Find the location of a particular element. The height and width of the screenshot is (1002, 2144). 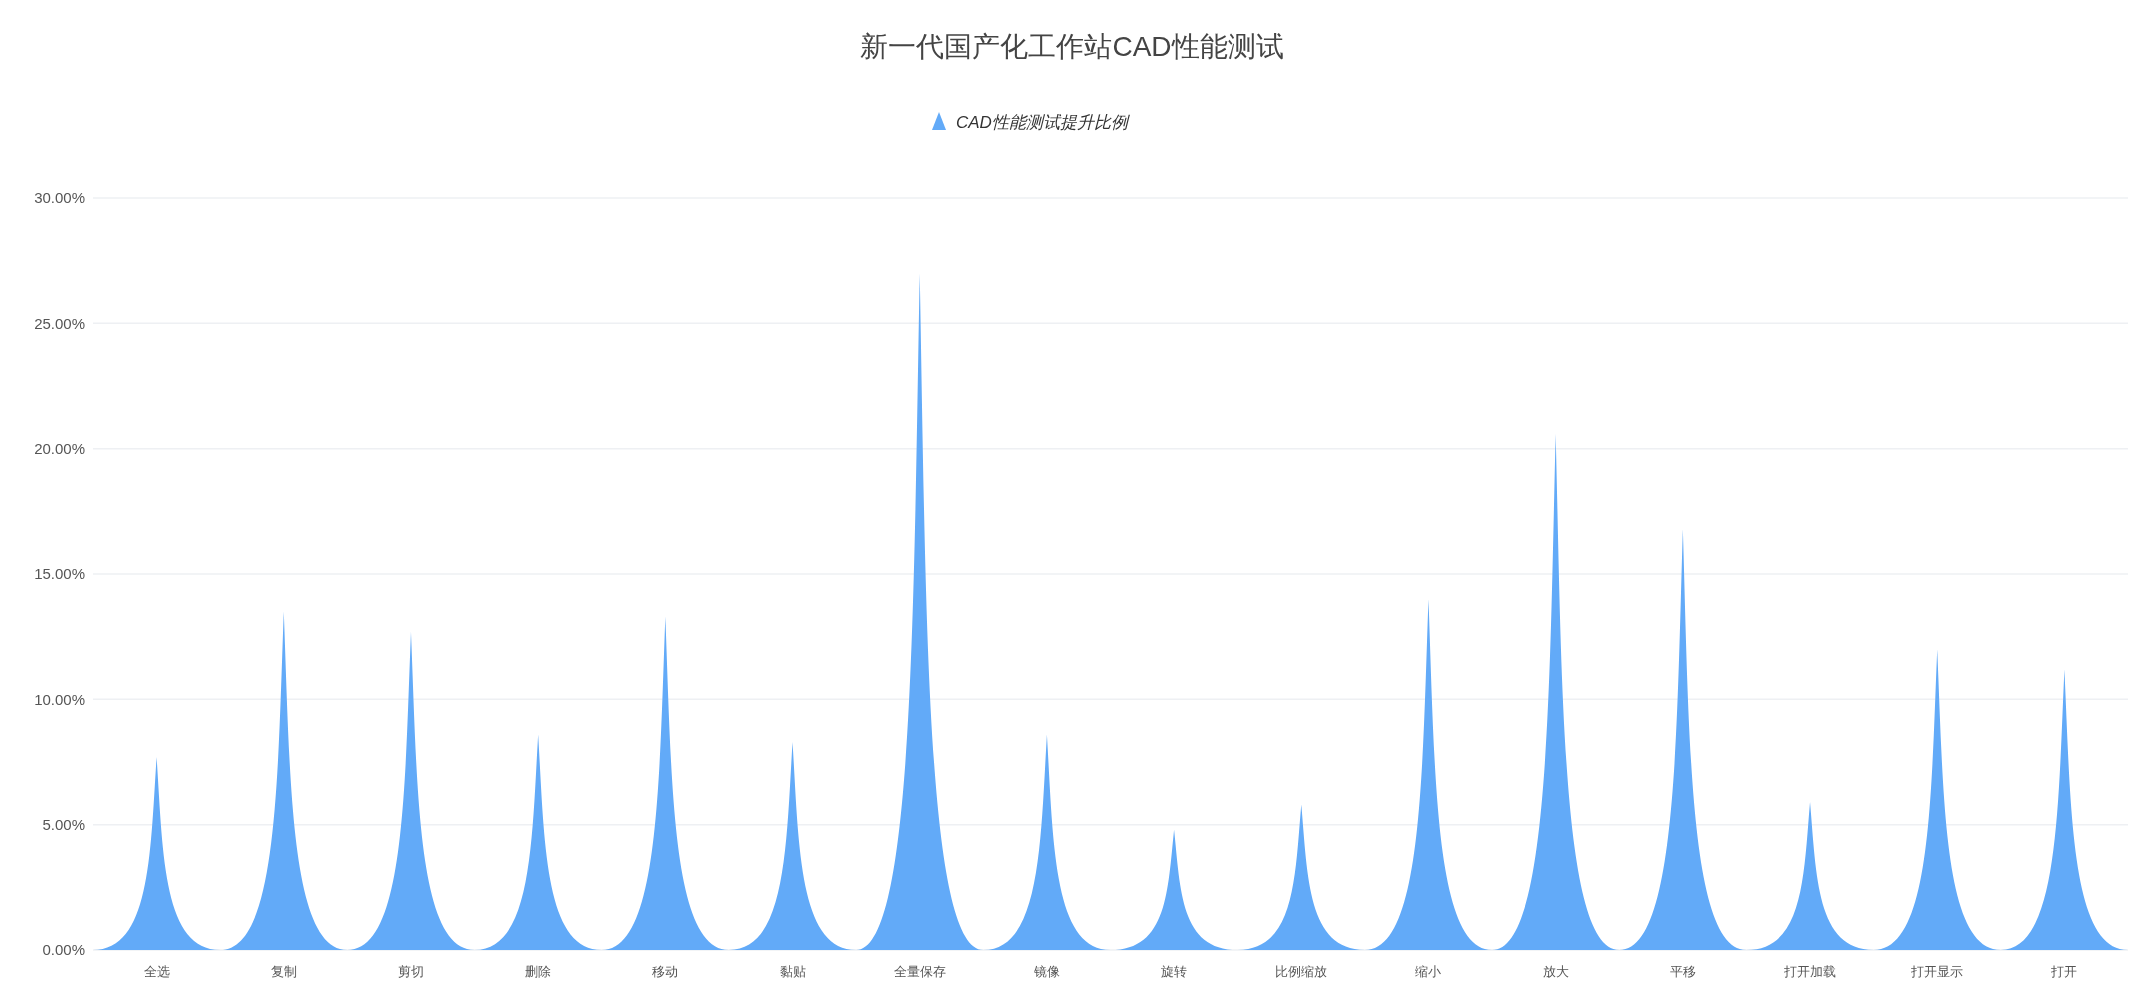

x-tick-label: 镜像 is located at coordinates (1046, 971).